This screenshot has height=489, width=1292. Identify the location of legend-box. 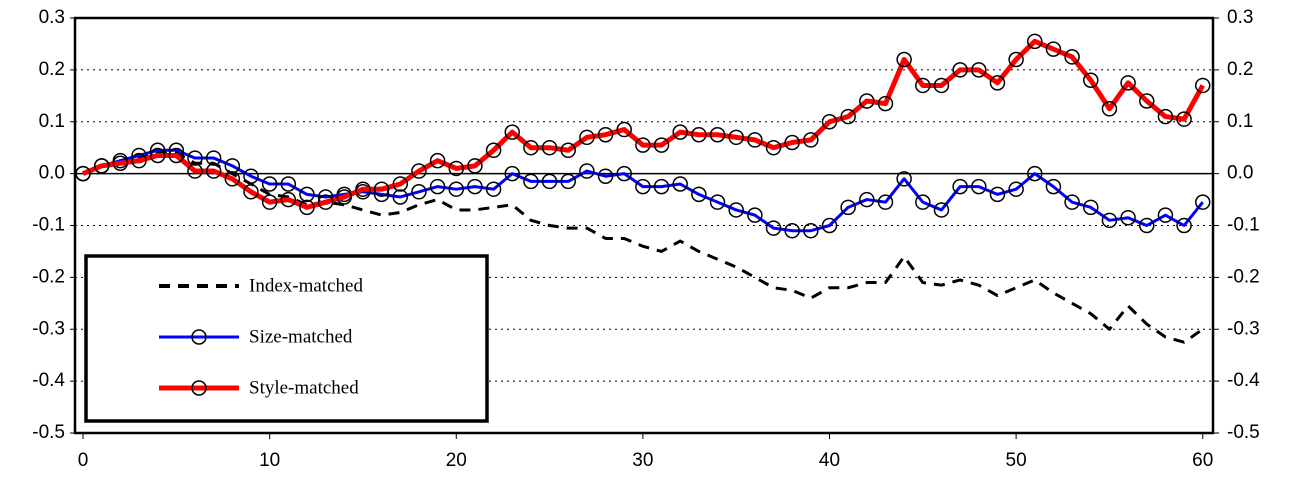
(286, 338).